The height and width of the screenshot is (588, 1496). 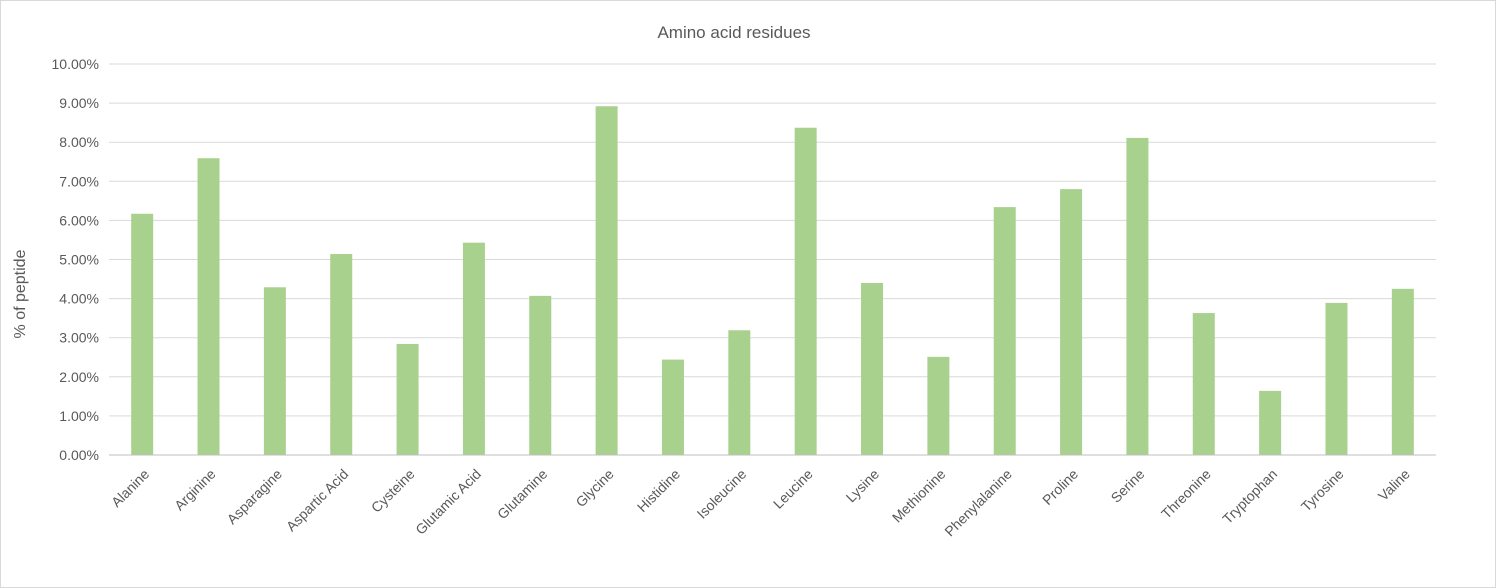 I want to click on x-tick-label: Methionine, so click(x=919, y=496).